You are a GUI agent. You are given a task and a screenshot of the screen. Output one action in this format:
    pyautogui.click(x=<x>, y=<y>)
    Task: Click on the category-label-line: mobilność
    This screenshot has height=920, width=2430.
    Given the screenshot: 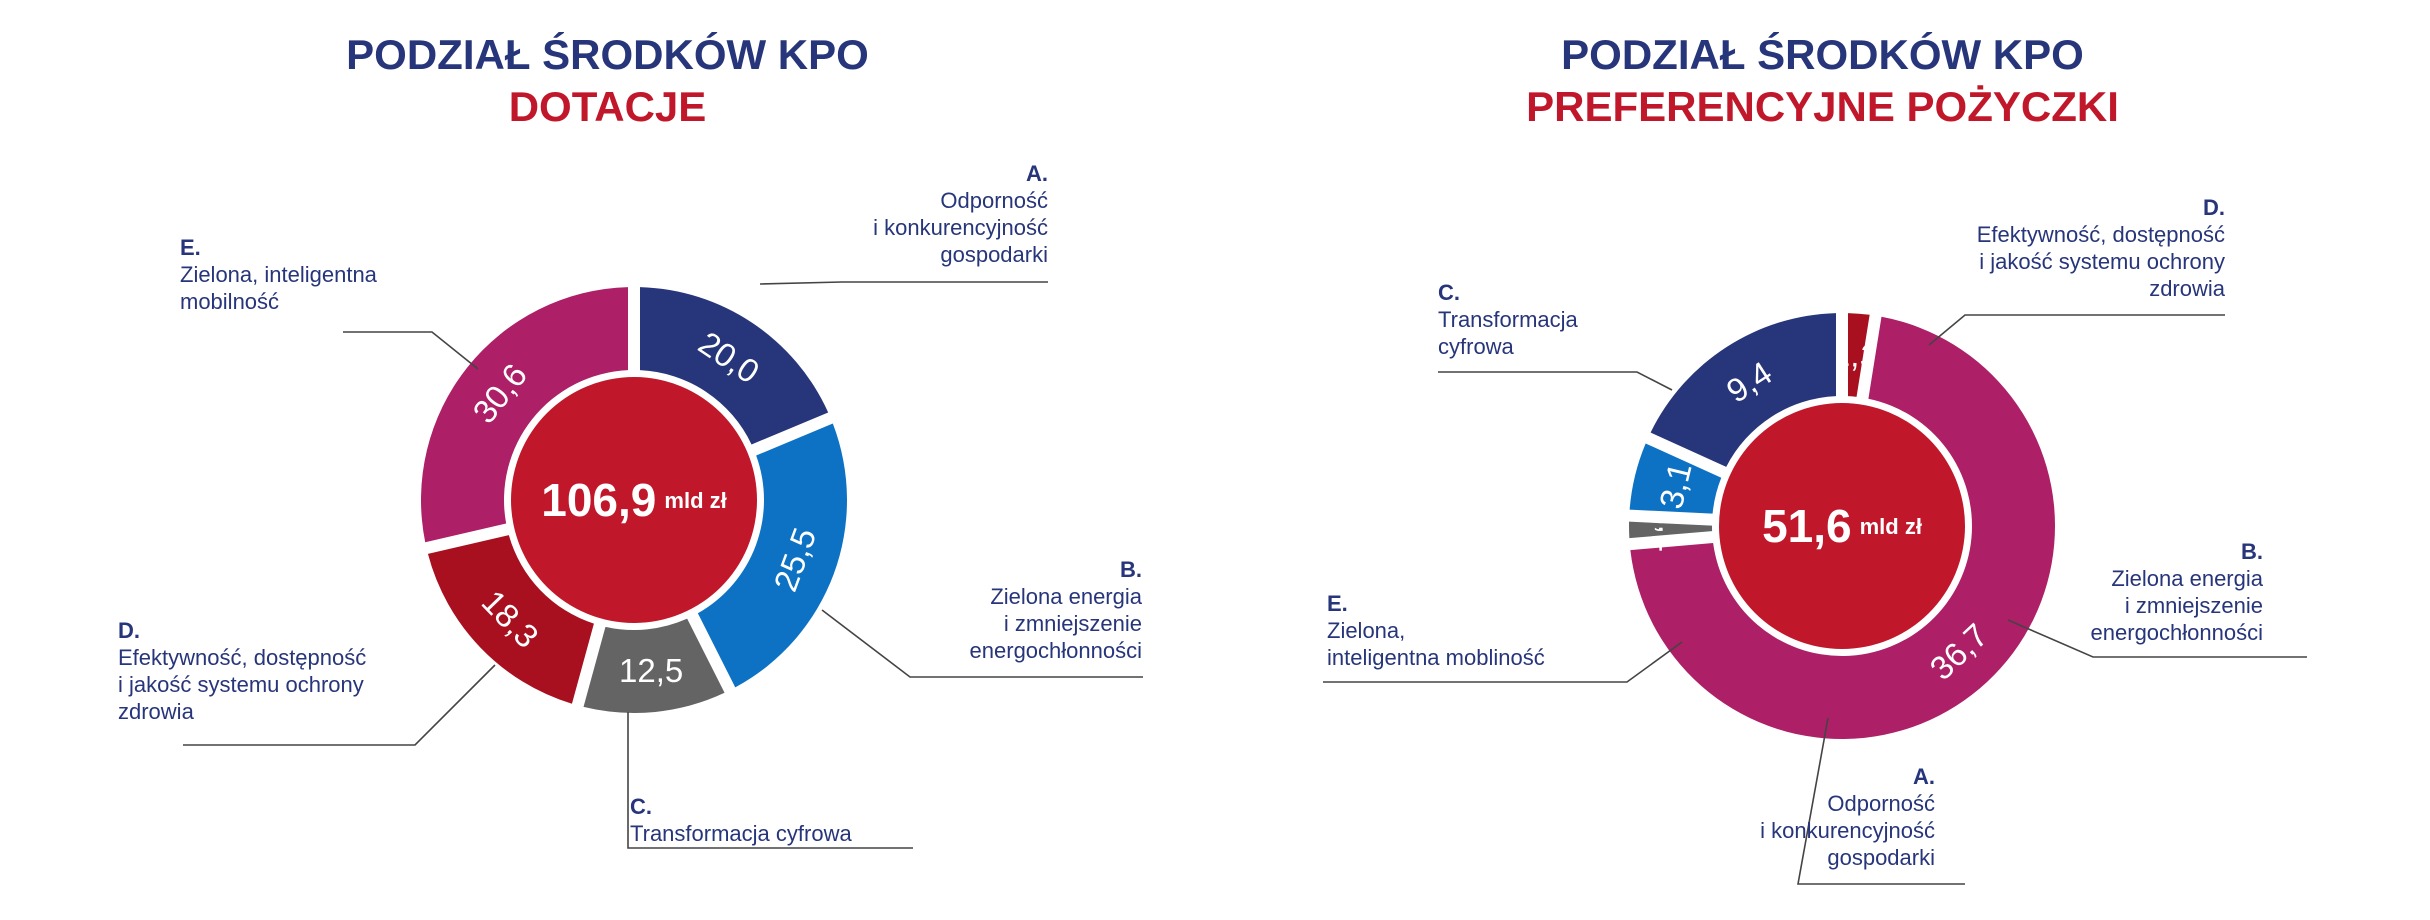 What is the action you would take?
    pyautogui.click(x=230, y=301)
    